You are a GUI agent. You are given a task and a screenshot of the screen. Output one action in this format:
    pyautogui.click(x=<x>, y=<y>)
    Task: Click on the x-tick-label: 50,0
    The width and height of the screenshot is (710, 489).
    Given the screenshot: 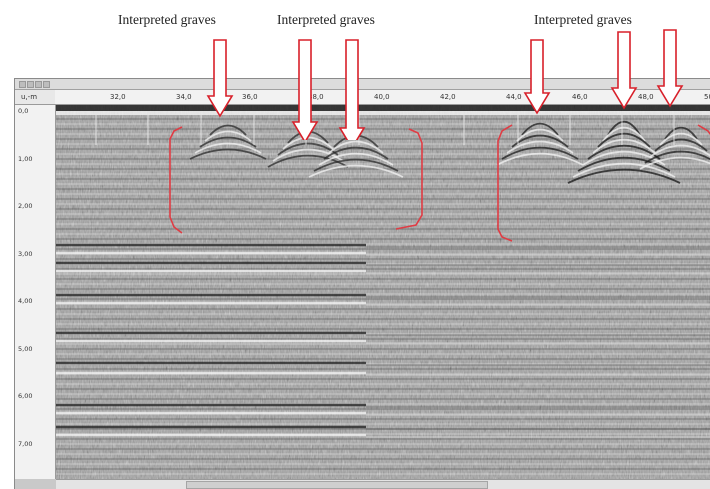 What is the action you would take?
    pyautogui.click(x=707, y=97)
    